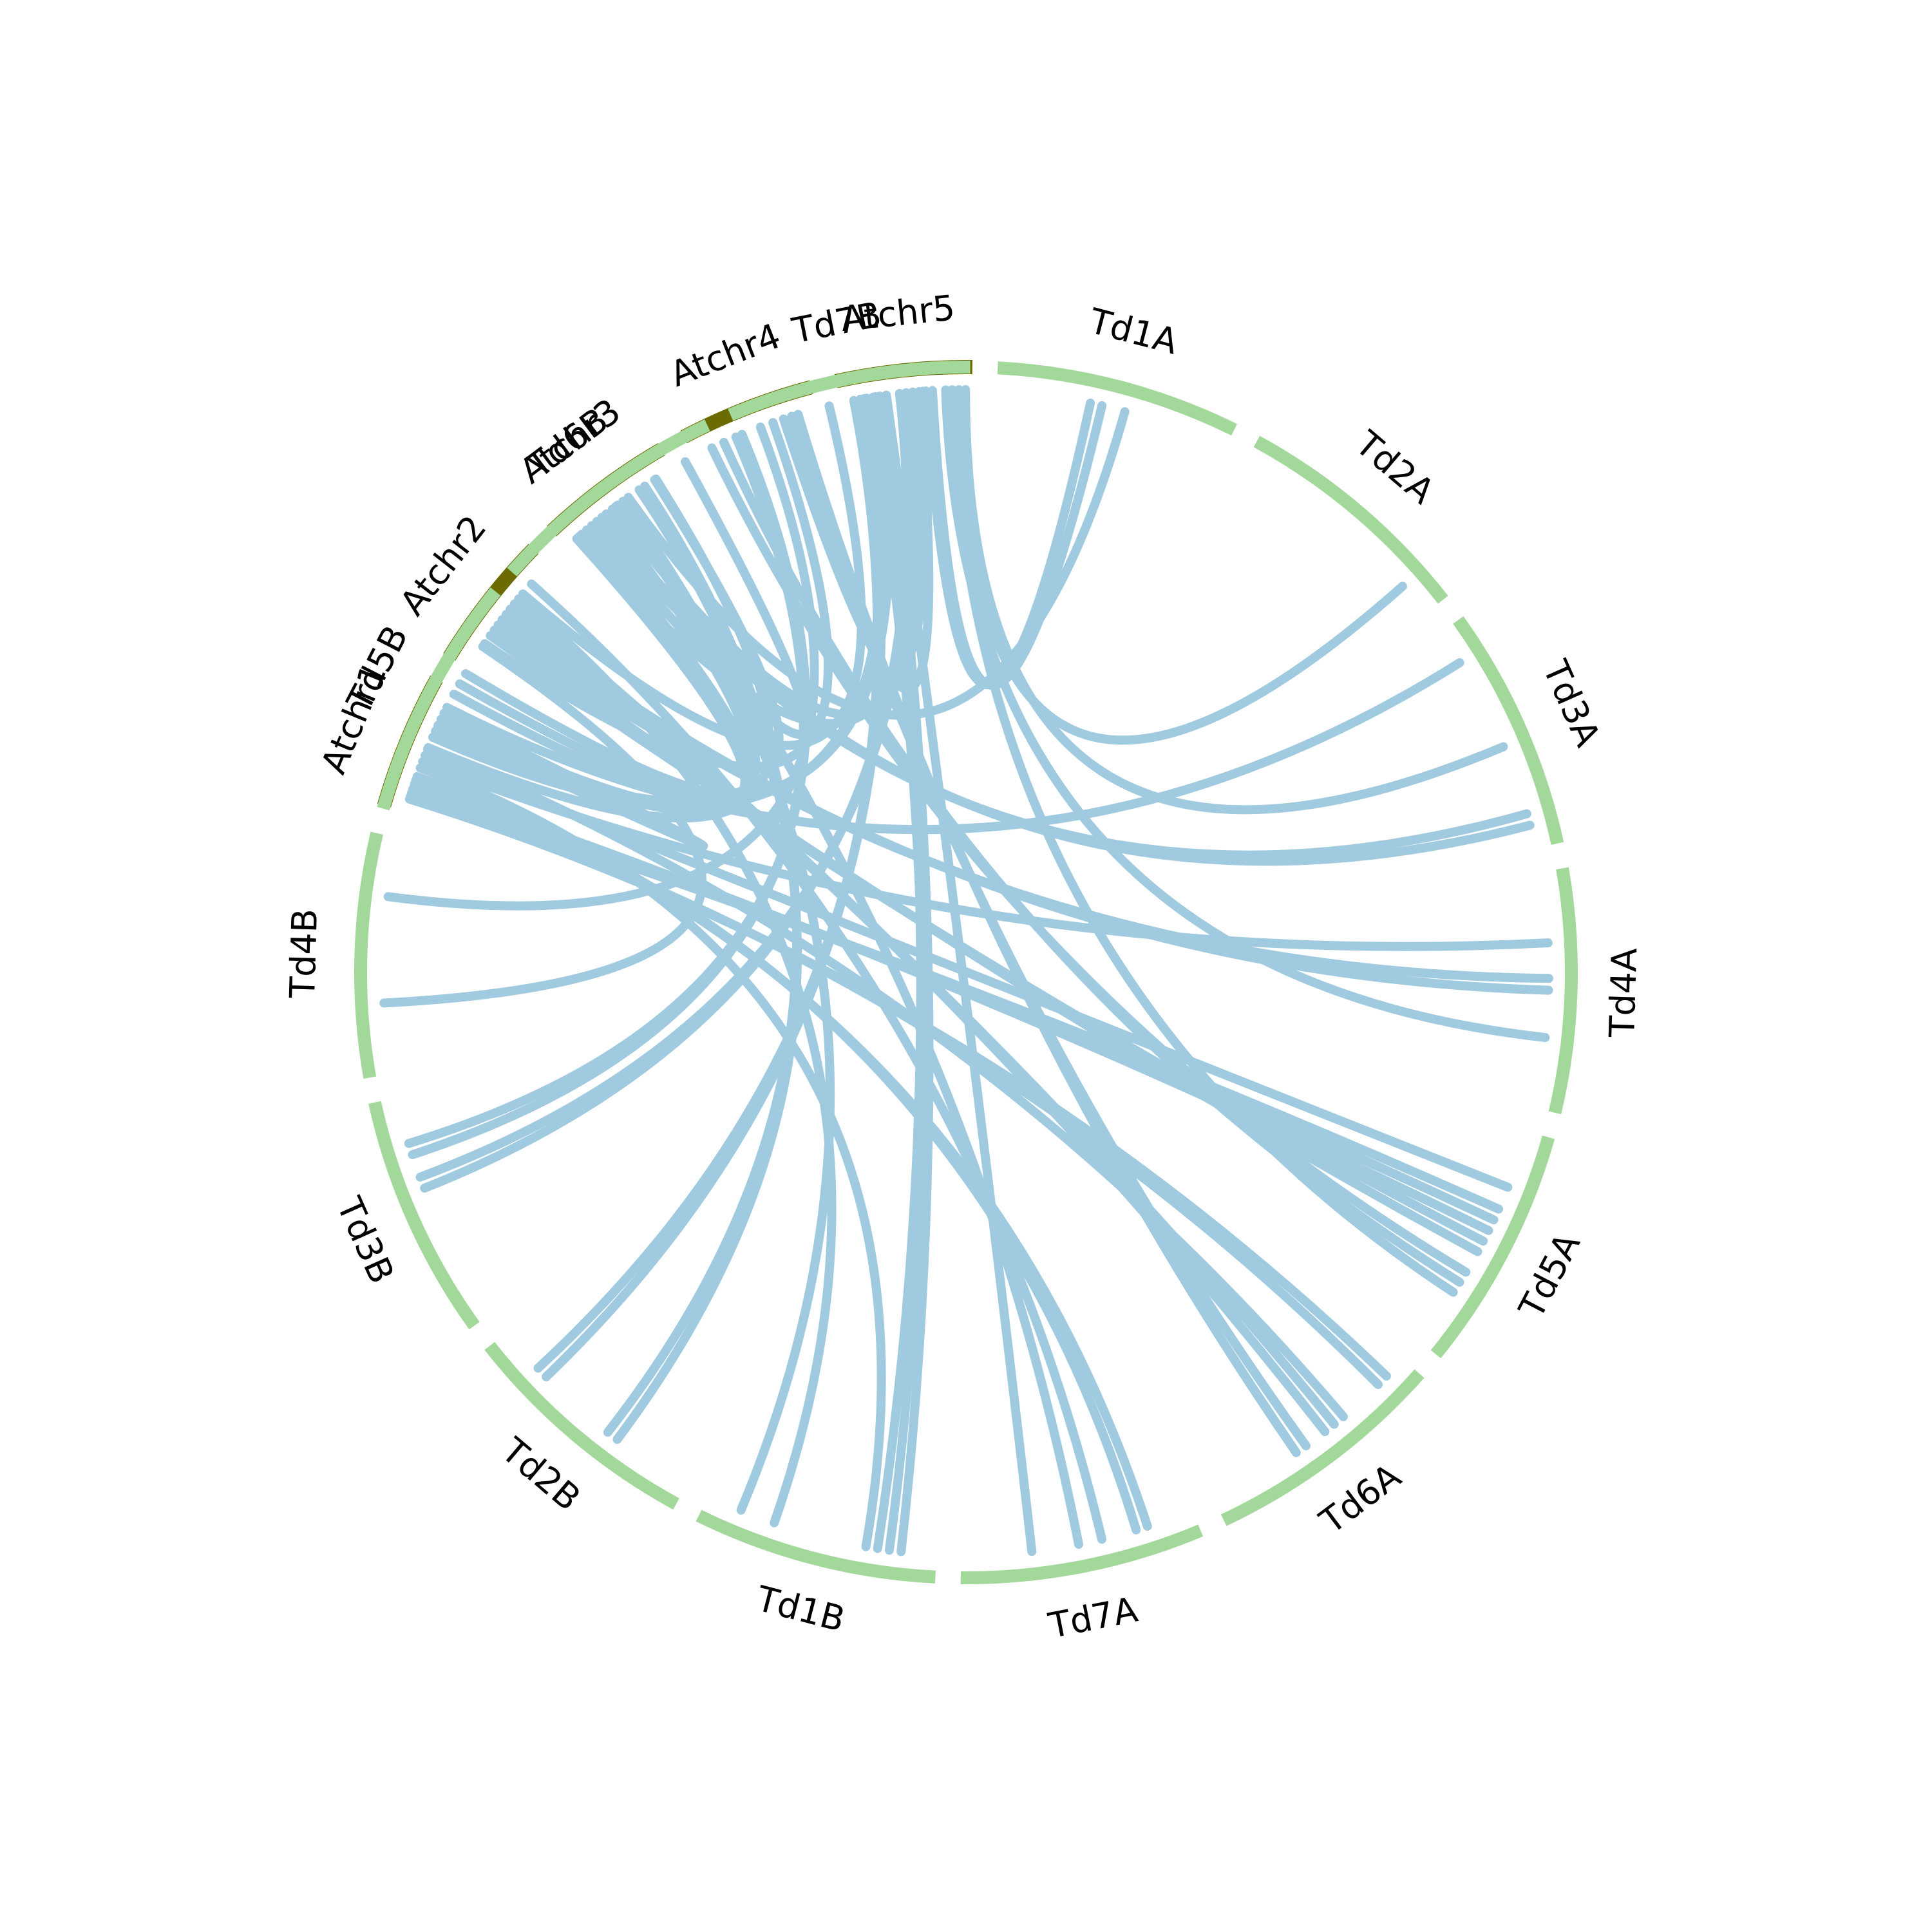  Describe the element at coordinates (1117, 399) in the screenshot. I see `chromosome-arc-td1a` at that location.